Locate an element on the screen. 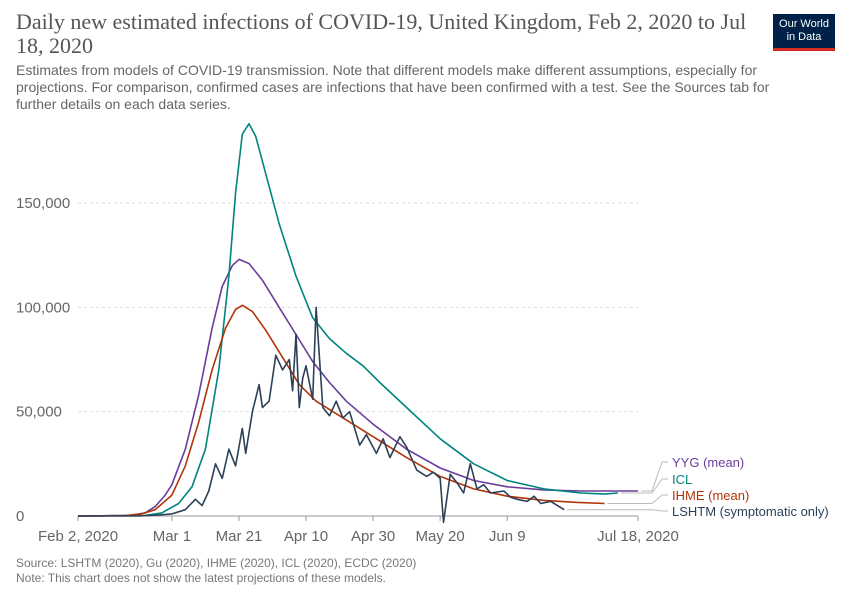 The image size is (850, 600). y-tick-label: 100,000 is located at coordinates (43, 307).